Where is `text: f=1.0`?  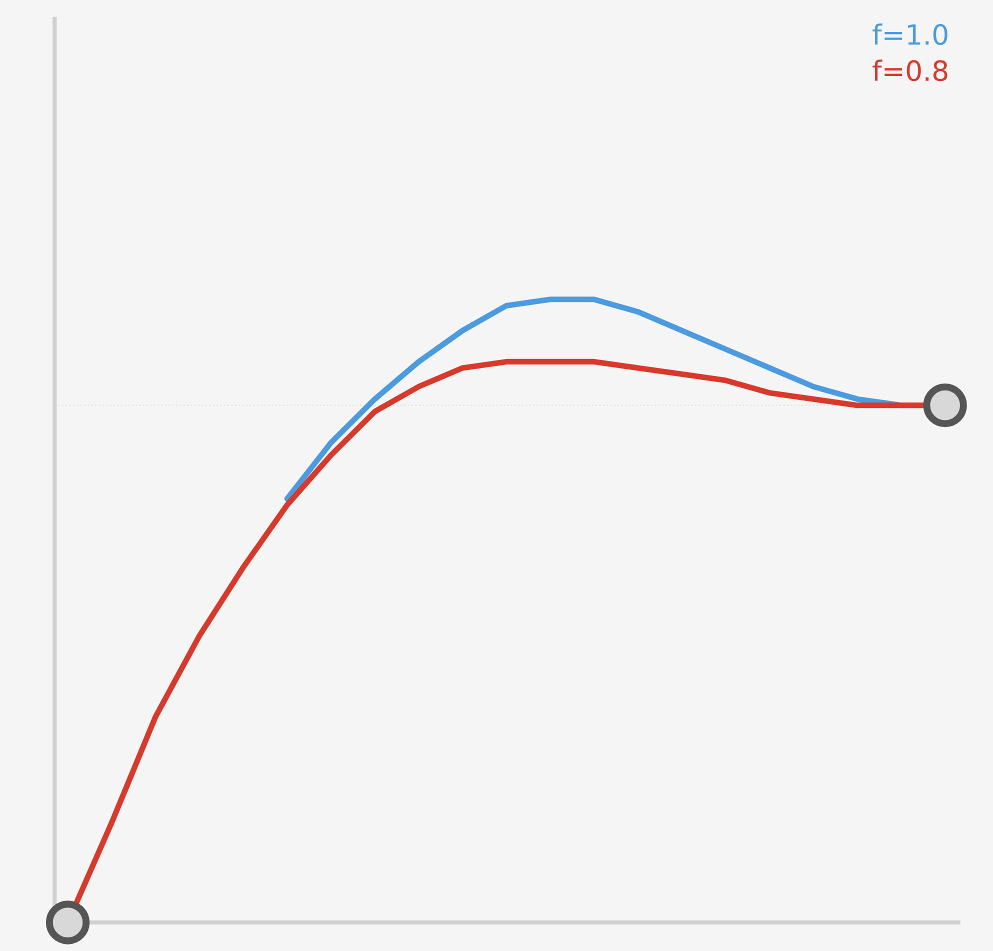 text: f=1.0 is located at coordinates (910, 35).